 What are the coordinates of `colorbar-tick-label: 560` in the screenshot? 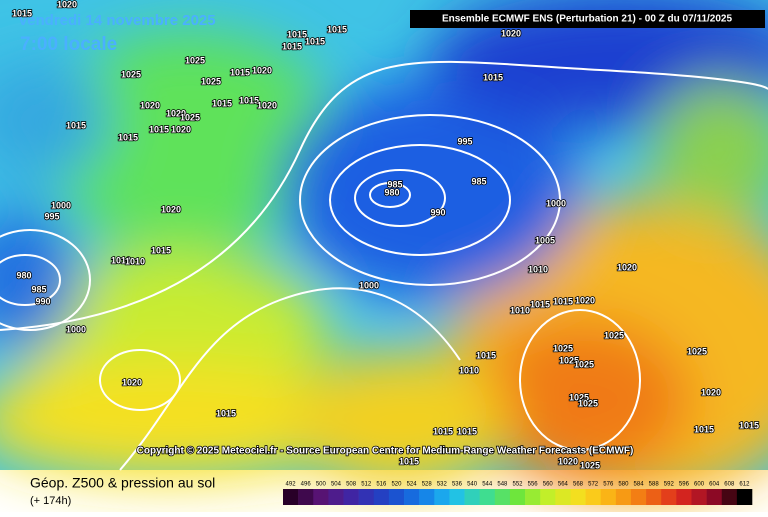 It's located at (548, 485).